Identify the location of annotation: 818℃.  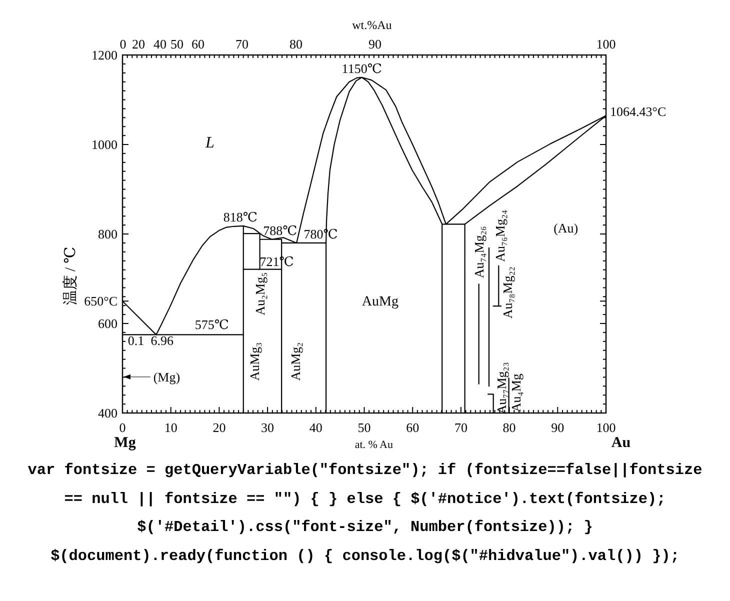
(240, 216).